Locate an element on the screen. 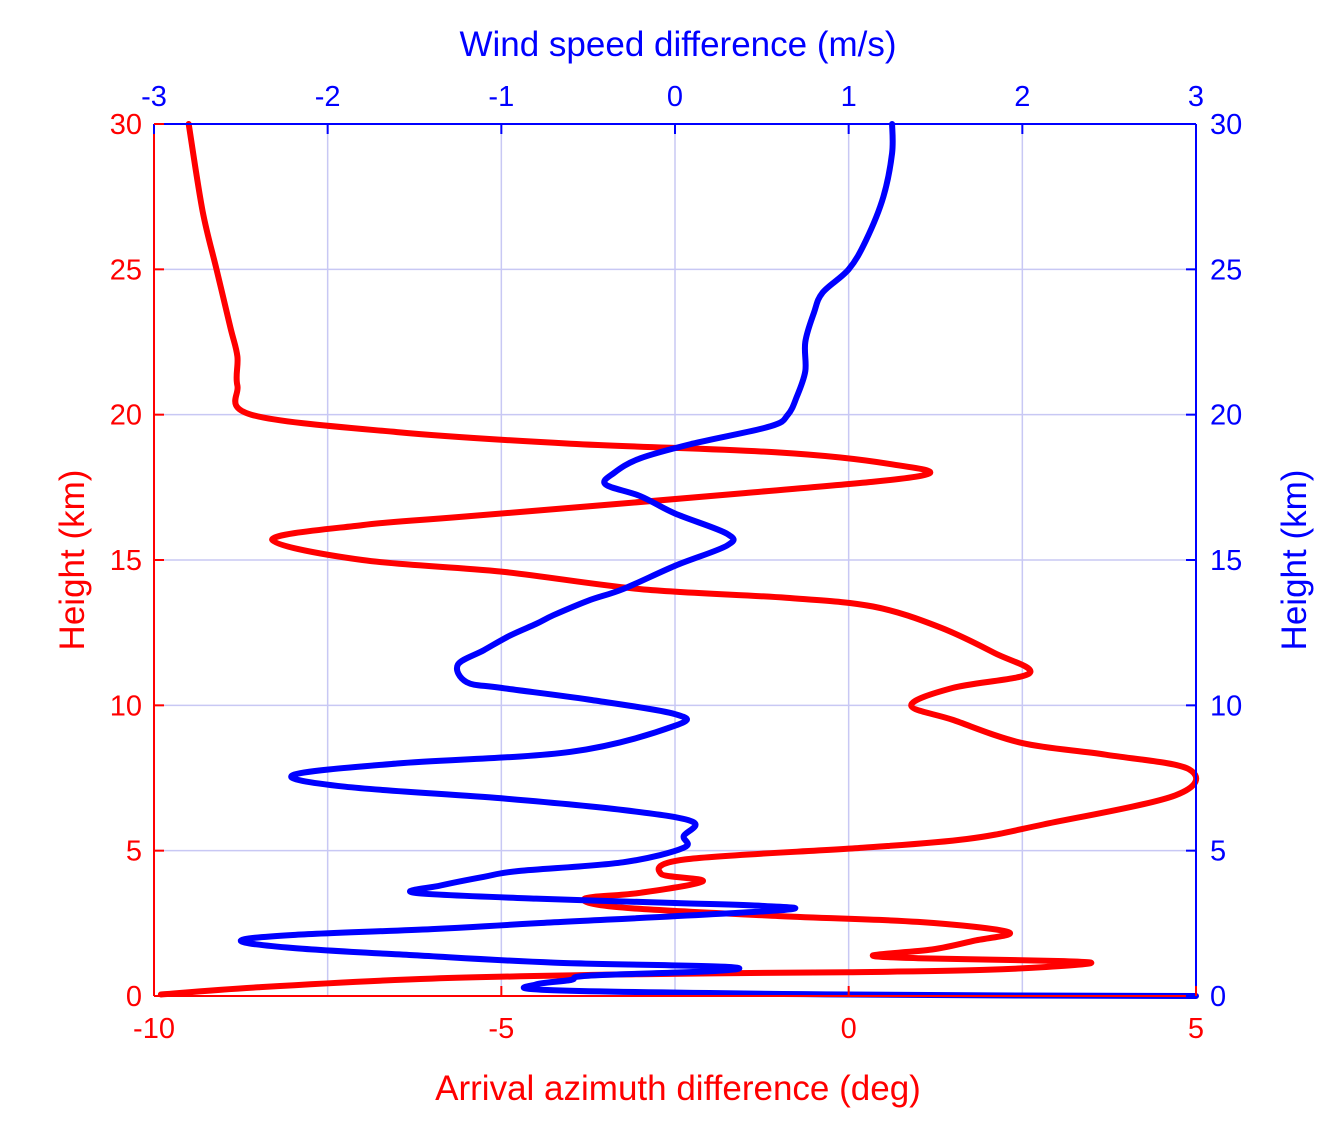 This screenshot has width=1329, height=1121. right-axis-title: Height (km) is located at coordinates (1294, 560).